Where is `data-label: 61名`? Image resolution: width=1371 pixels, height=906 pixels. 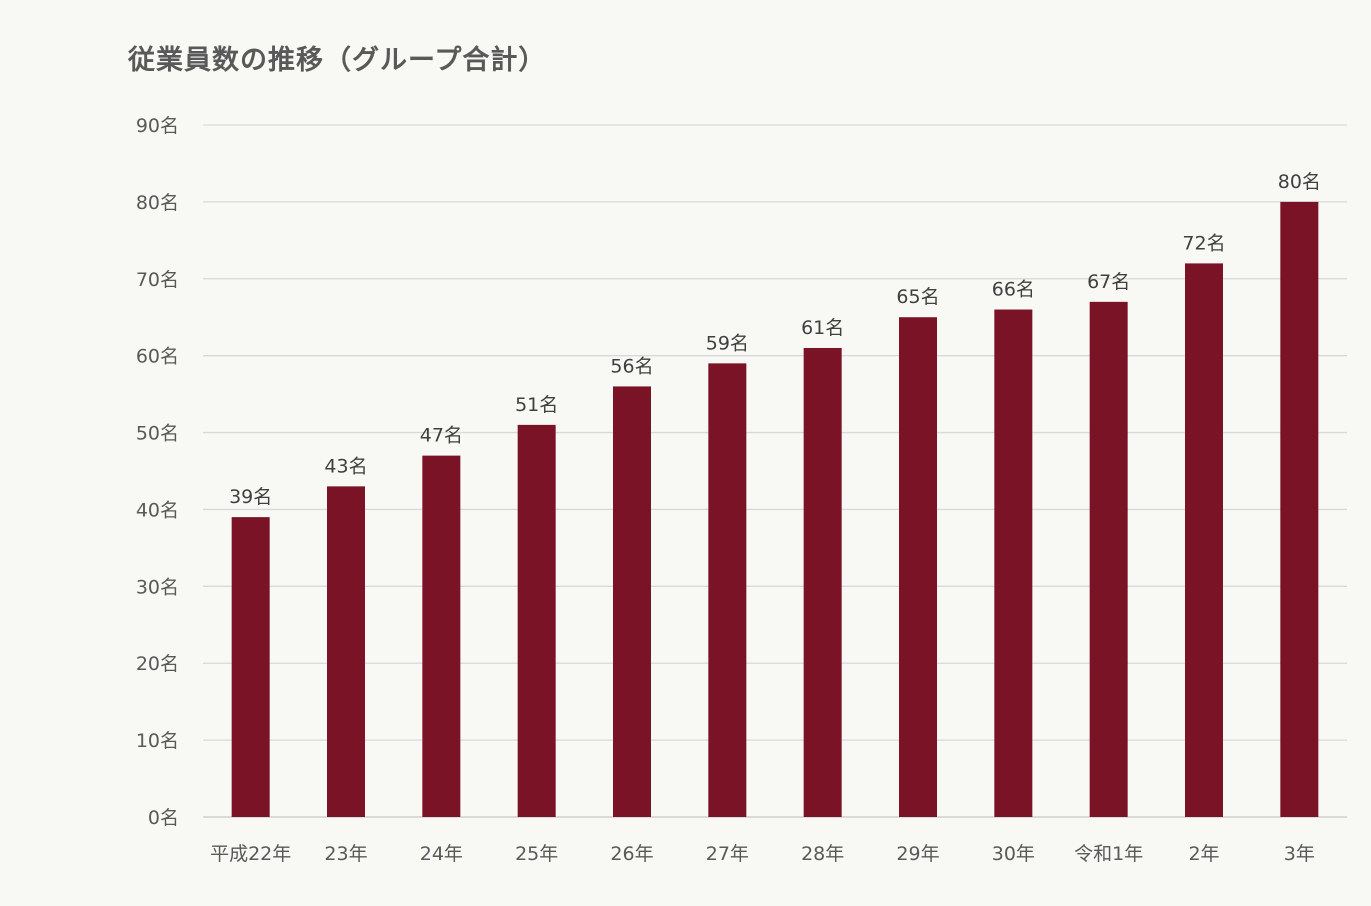
data-label: 61名 is located at coordinates (822, 328).